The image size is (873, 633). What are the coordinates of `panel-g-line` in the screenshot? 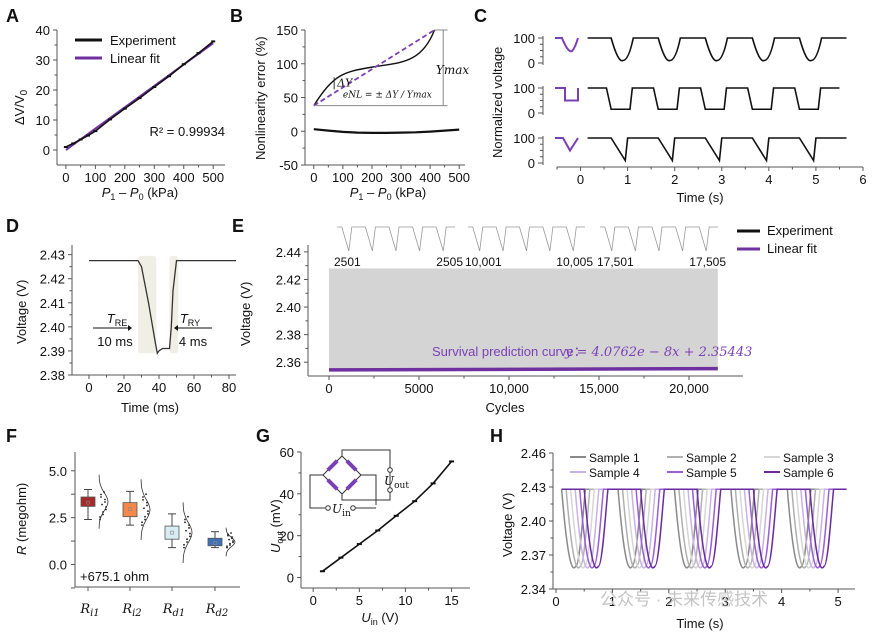 It's located at (387, 516).